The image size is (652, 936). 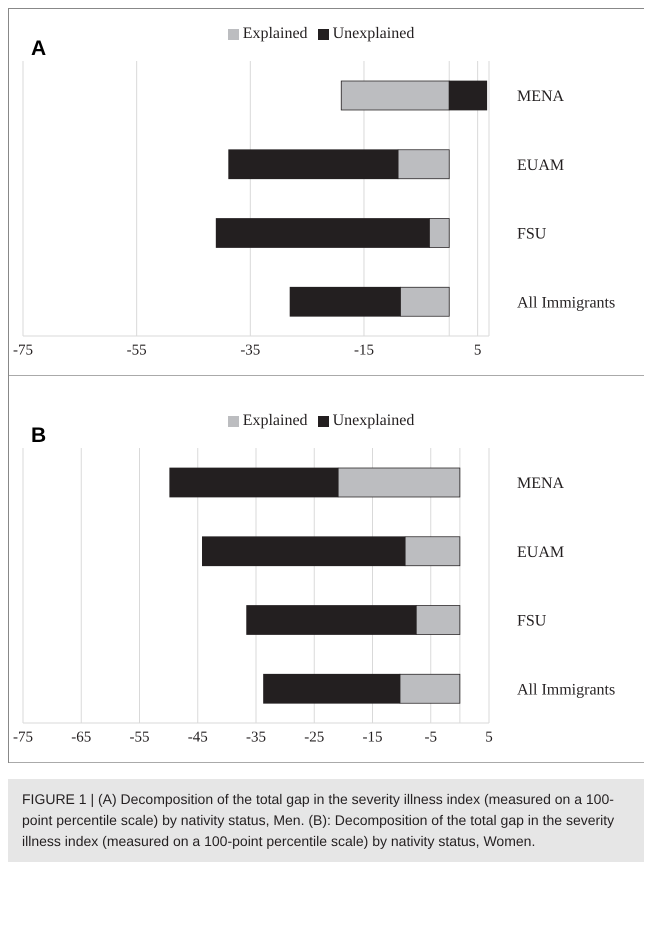 What do you see at coordinates (318, 820) in the screenshot?
I see `caption: FIGURE 1 | (A) Decomposition of the total gap in the severity illness index (measured on a 100-point percentile scale) by nativity status, Men. (B): Decomposition of the total gap in the severity illness index (measured on a 100-point percentile scale) by nativity status, Women.` at bounding box center [318, 820].